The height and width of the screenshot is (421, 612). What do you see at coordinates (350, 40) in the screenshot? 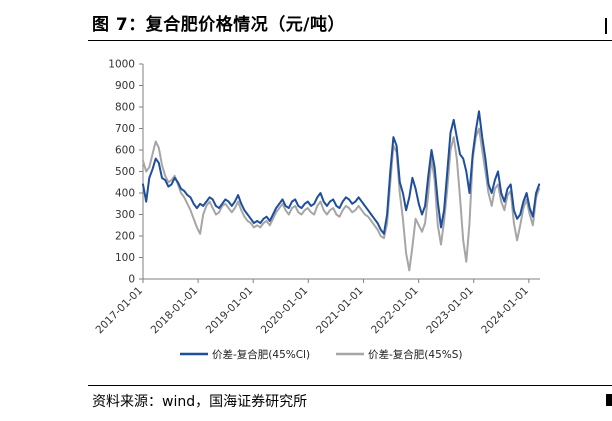
I see `top-rule` at bounding box center [350, 40].